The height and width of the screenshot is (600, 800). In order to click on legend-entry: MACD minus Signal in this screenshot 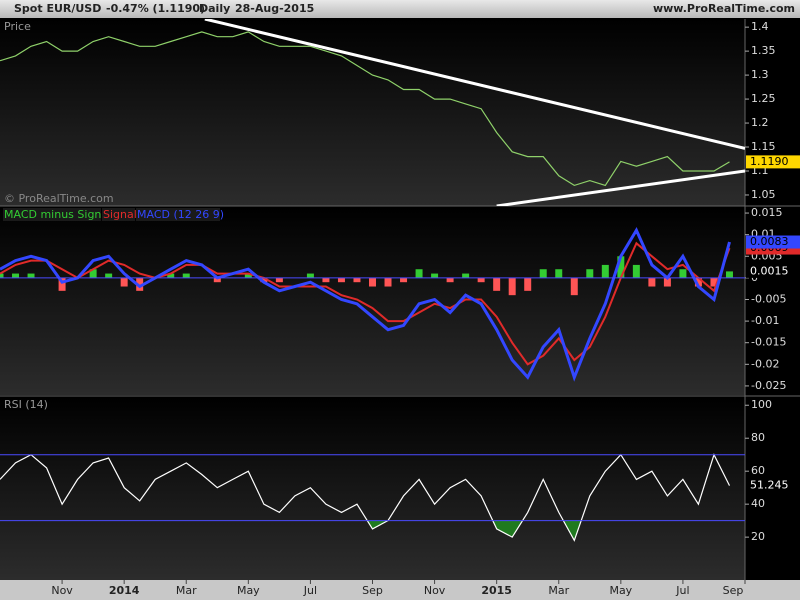, I will do `click(57, 214)`.